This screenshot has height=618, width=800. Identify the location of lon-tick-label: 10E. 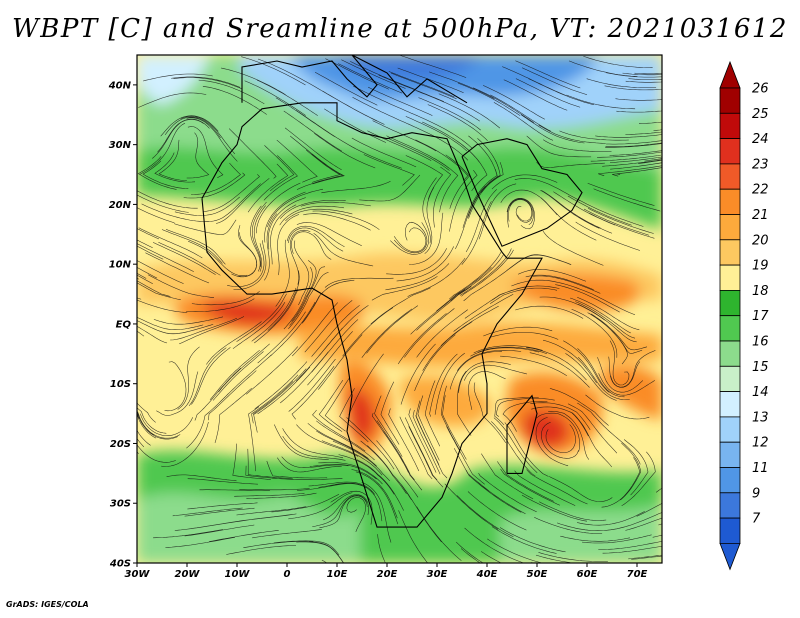
(337, 574).